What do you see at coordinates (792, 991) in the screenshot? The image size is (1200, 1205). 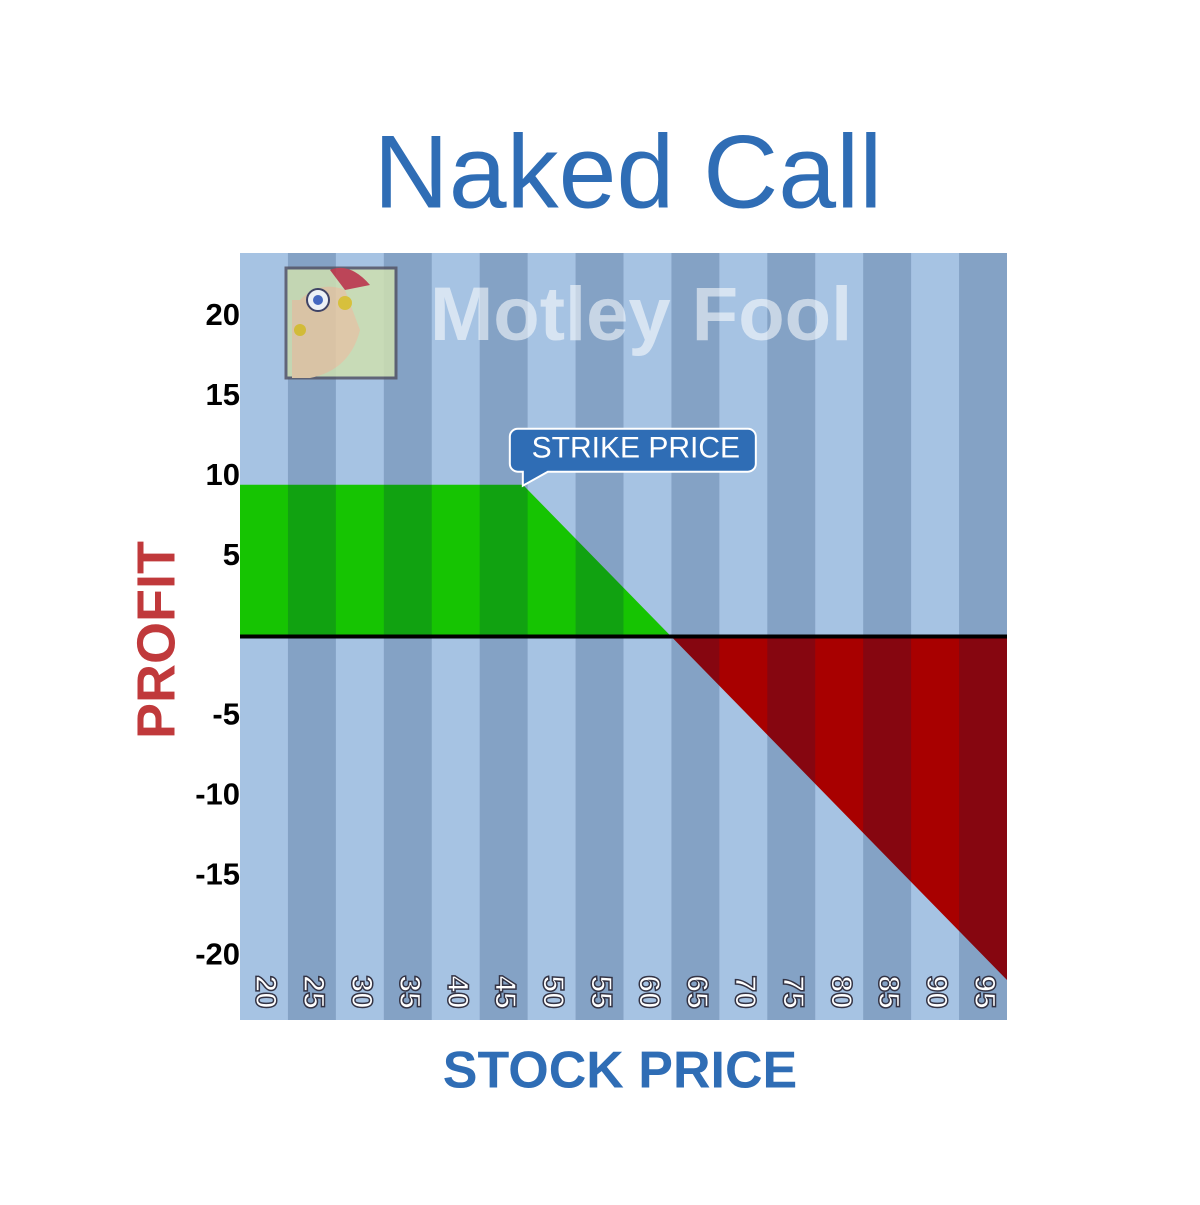 I see `x-tick-label: 75` at bounding box center [792, 991].